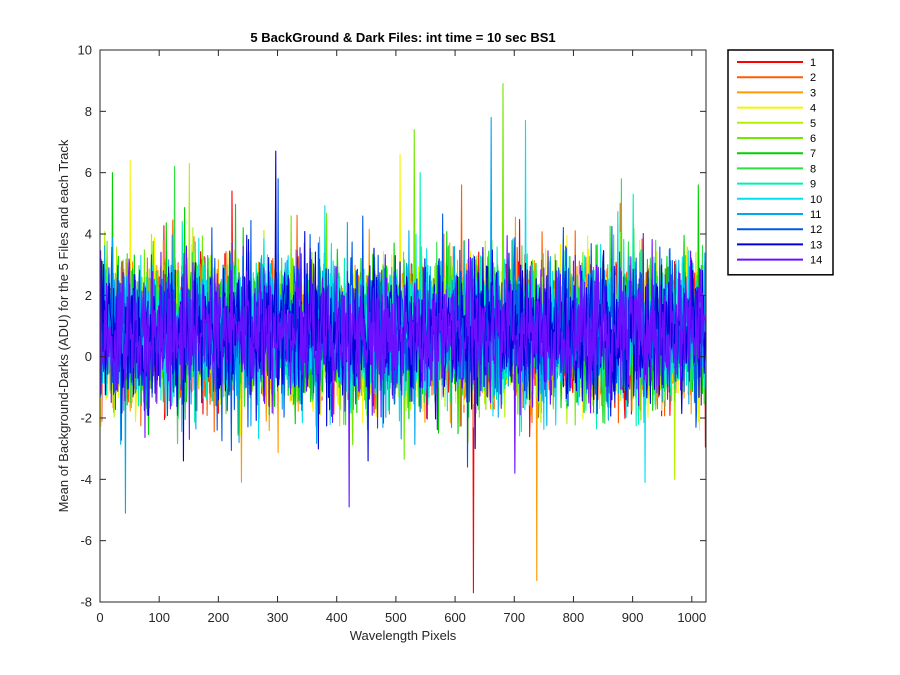 The height and width of the screenshot is (675, 900). I want to click on x-tick-label: 300, so click(278, 617).